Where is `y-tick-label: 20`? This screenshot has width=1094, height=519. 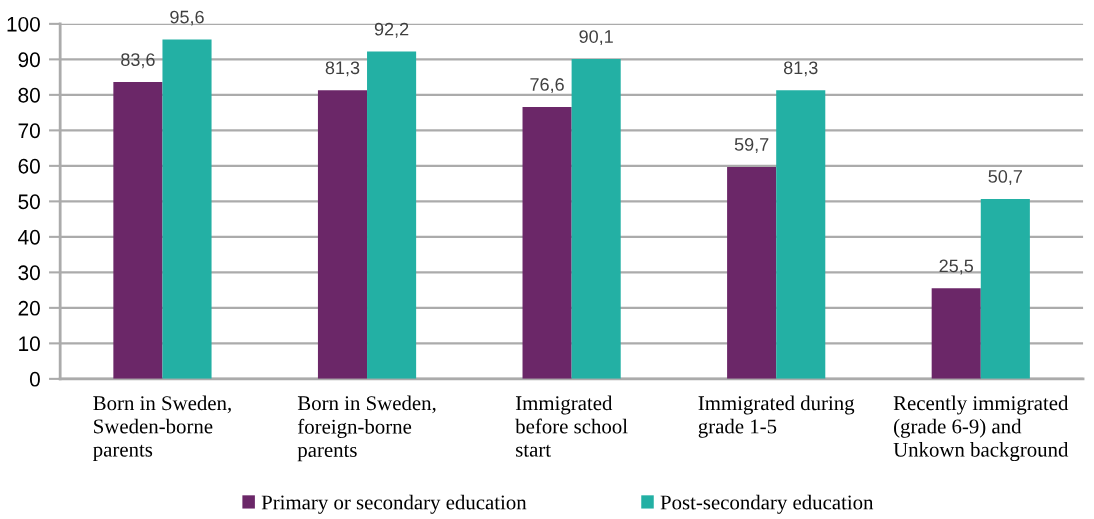 y-tick-label: 20 is located at coordinates (29, 308).